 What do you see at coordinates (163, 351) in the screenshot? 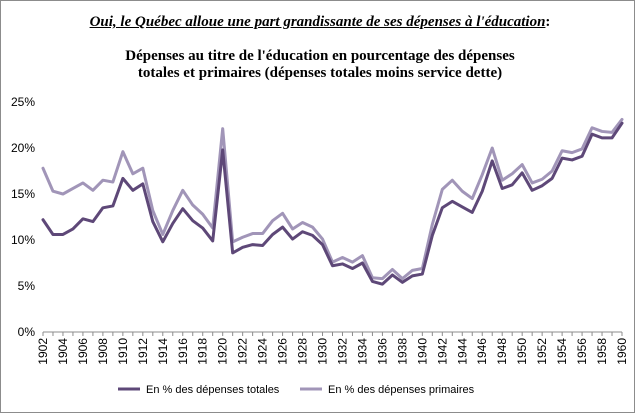
I see `x-tick-label: 1914` at bounding box center [163, 351].